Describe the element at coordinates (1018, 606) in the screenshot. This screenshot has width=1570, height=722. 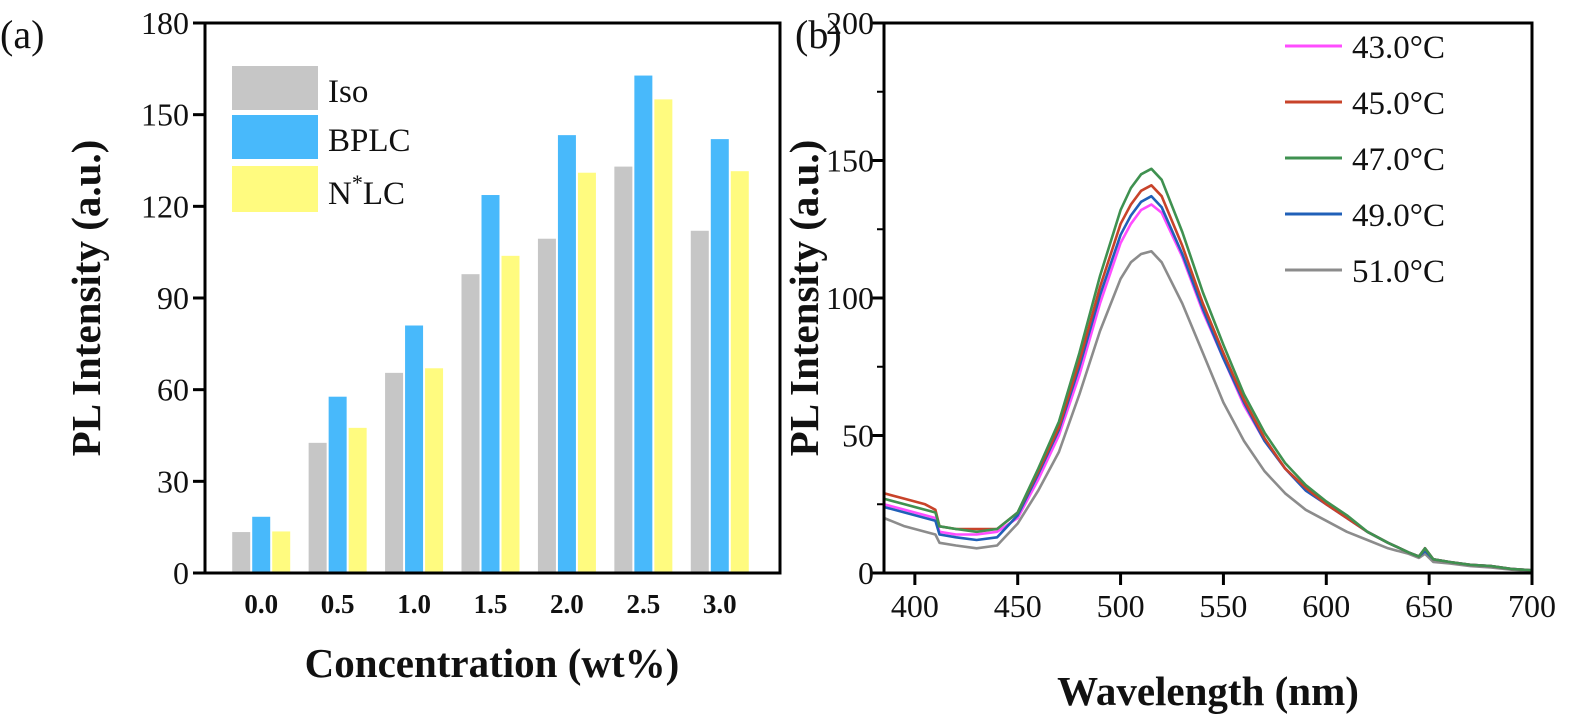
I see `x-tick-label: 450` at that location.